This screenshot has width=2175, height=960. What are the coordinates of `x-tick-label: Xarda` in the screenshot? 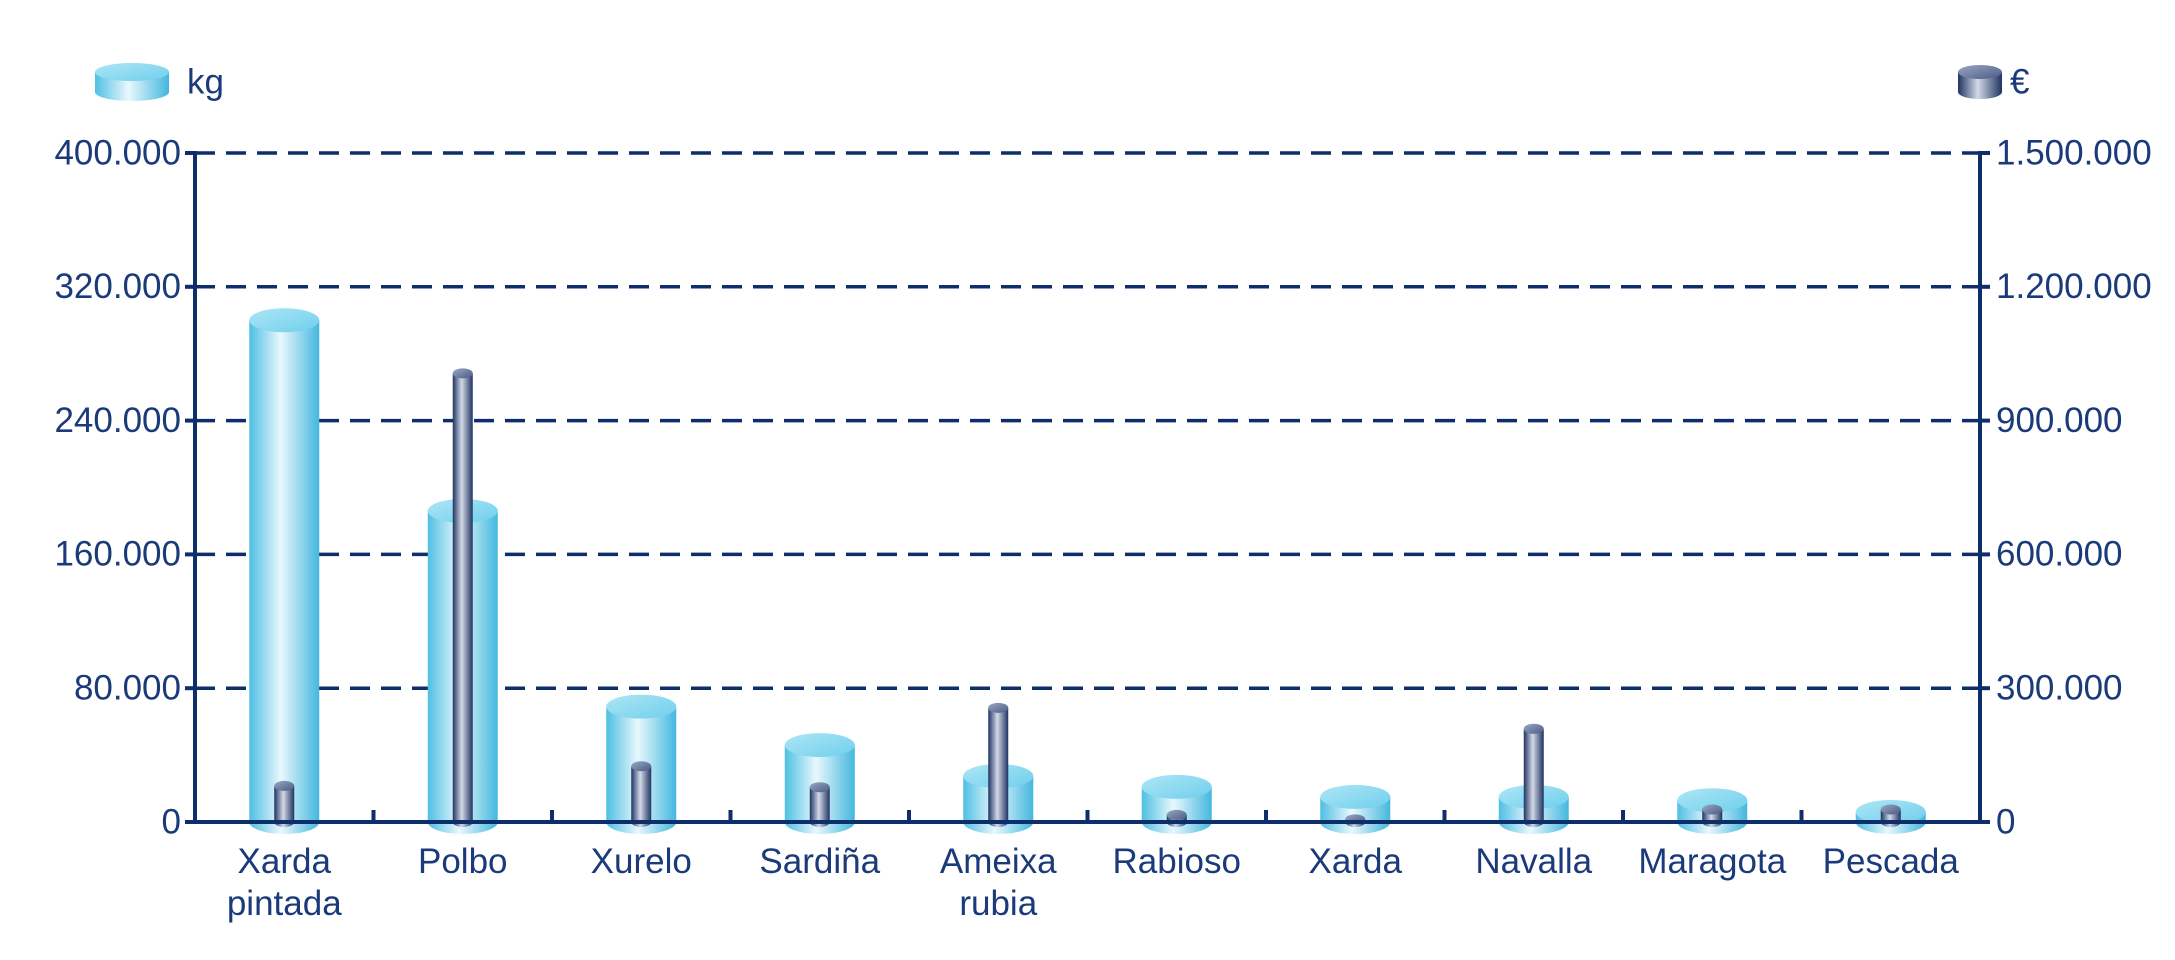 It's located at (1356, 861).